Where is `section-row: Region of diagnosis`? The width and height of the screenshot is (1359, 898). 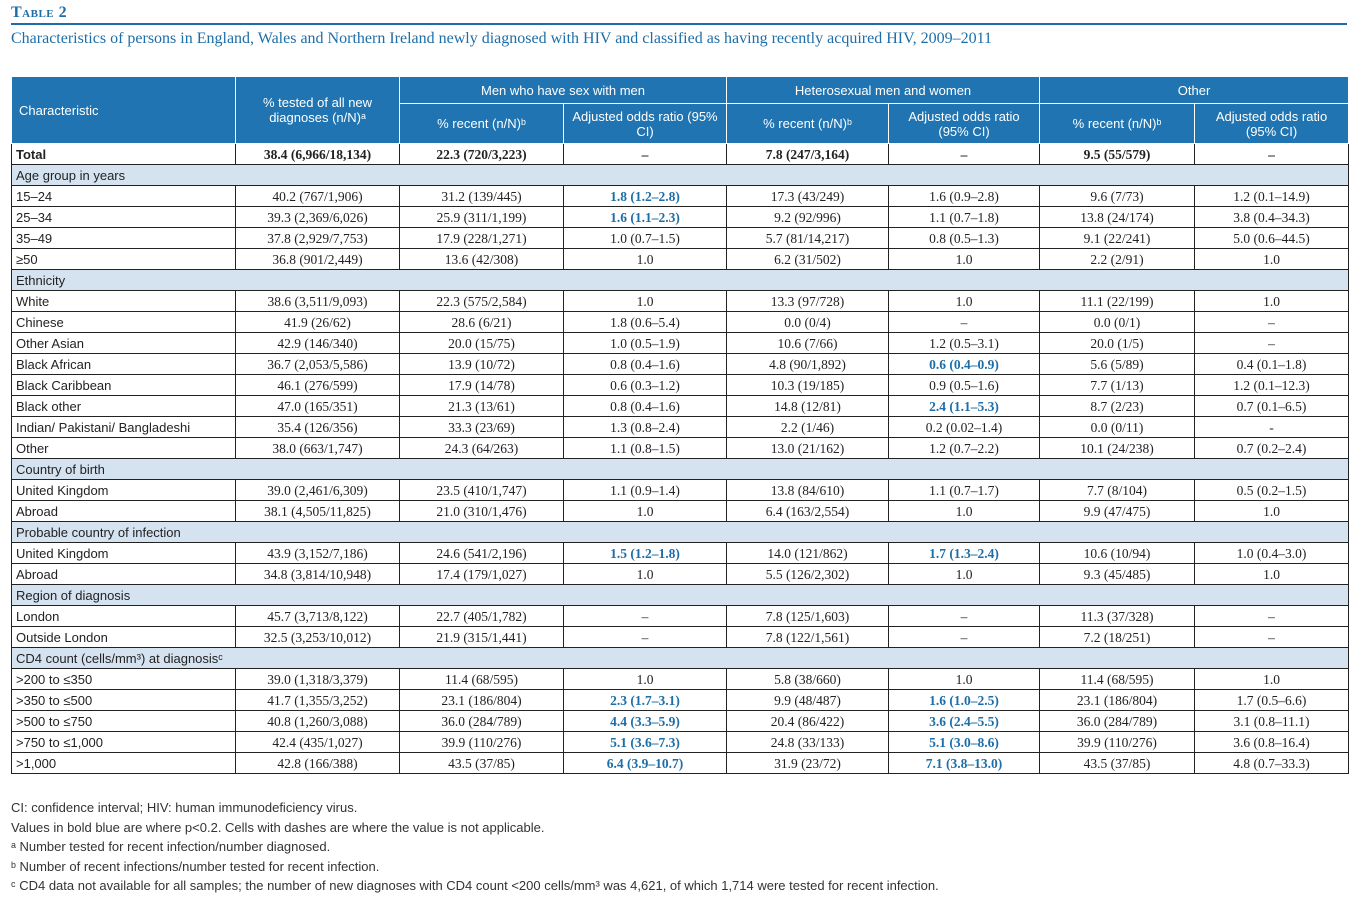
section-row: Region of diagnosis is located at coordinates (680, 595).